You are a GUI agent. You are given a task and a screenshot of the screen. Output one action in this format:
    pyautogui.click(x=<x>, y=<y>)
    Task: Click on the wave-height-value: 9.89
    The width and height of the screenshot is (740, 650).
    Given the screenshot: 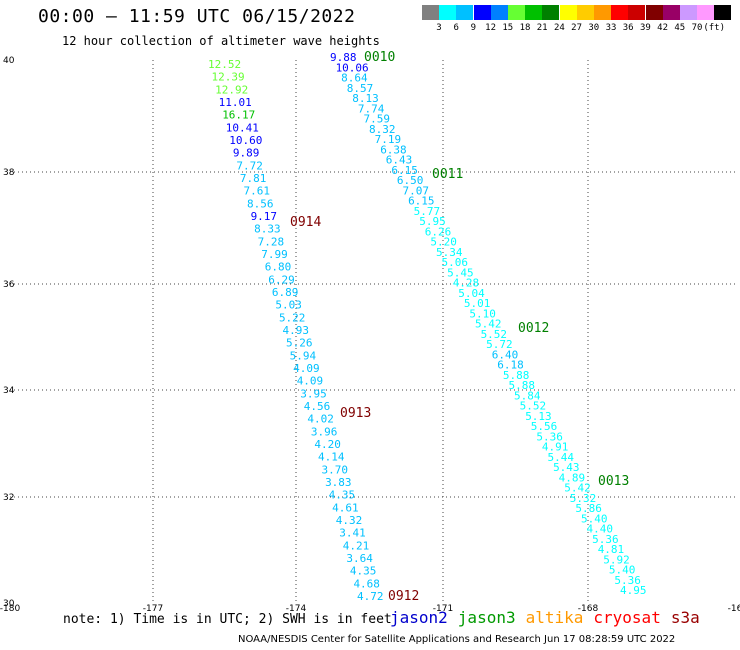 What is the action you would take?
    pyautogui.click(x=246, y=153)
    